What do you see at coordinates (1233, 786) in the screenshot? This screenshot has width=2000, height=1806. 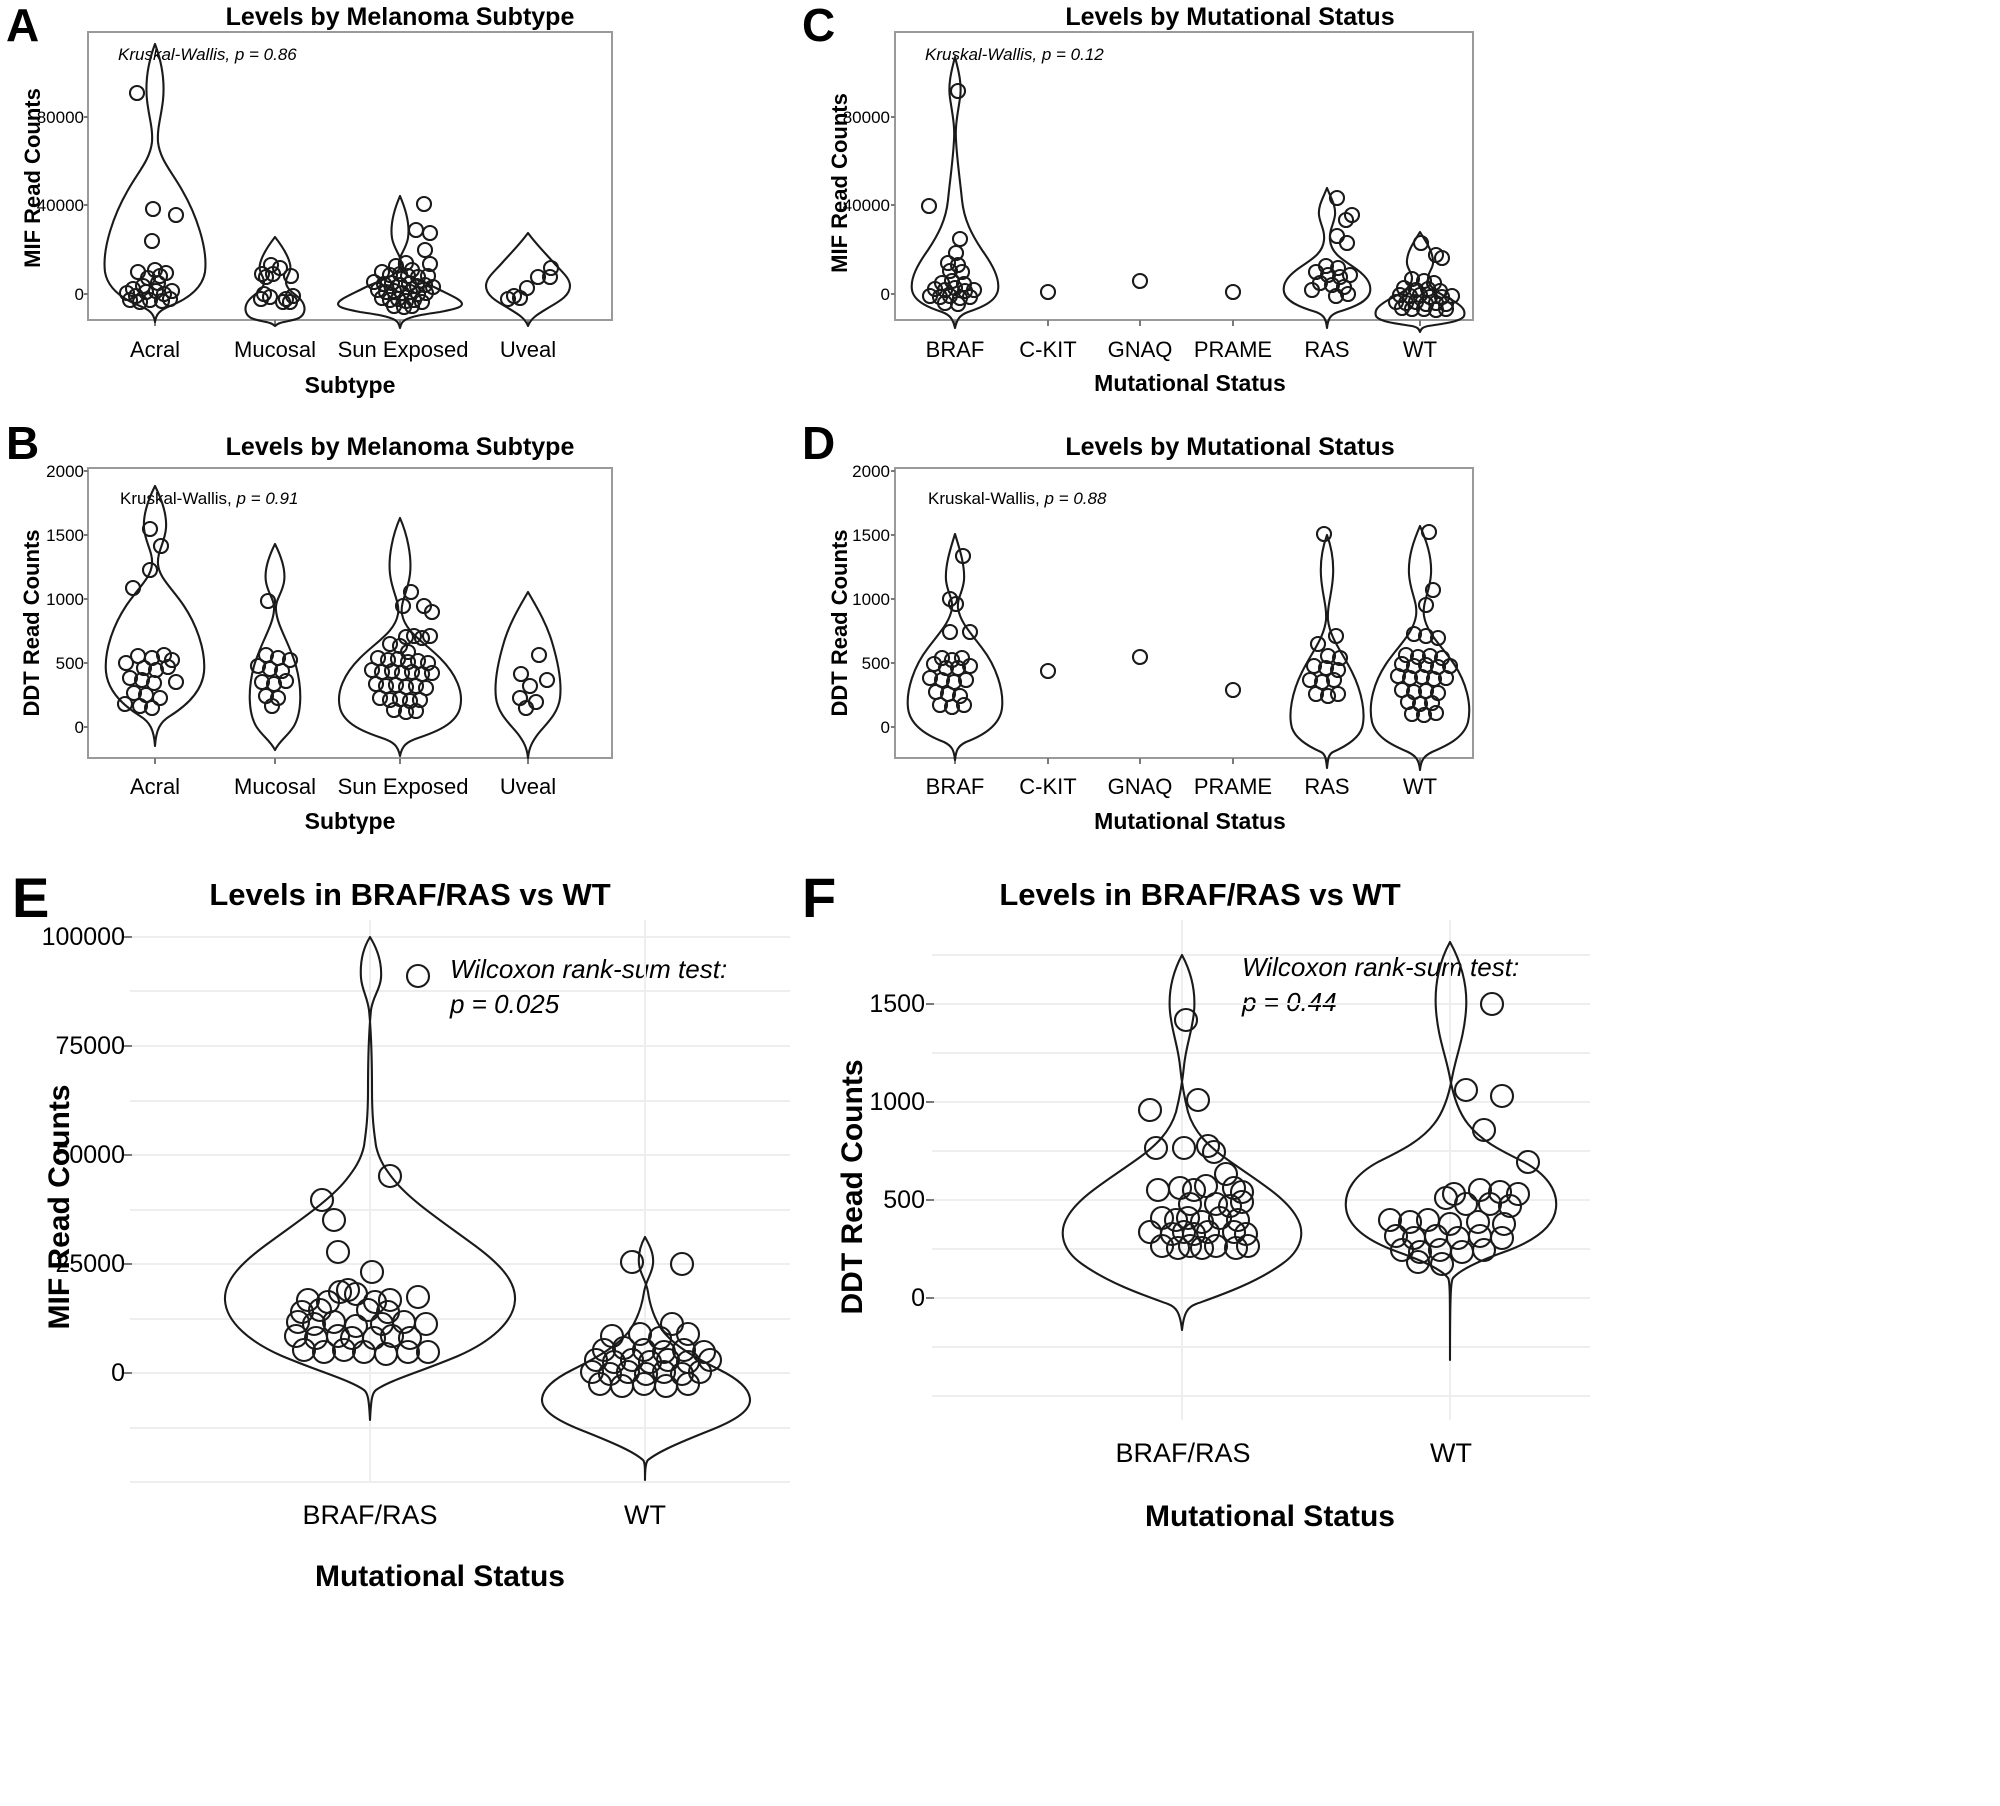 I see `panel-d-cat-prame: PRAME` at bounding box center [1233, 786].